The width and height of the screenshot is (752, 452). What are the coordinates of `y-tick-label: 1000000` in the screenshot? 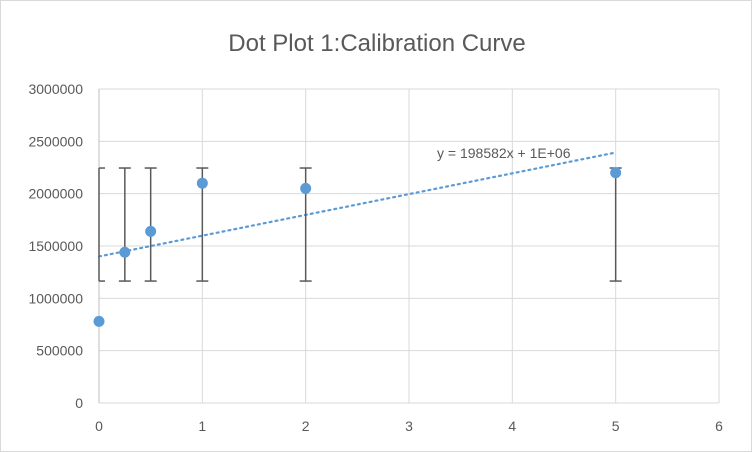 It's located at (55, 298).